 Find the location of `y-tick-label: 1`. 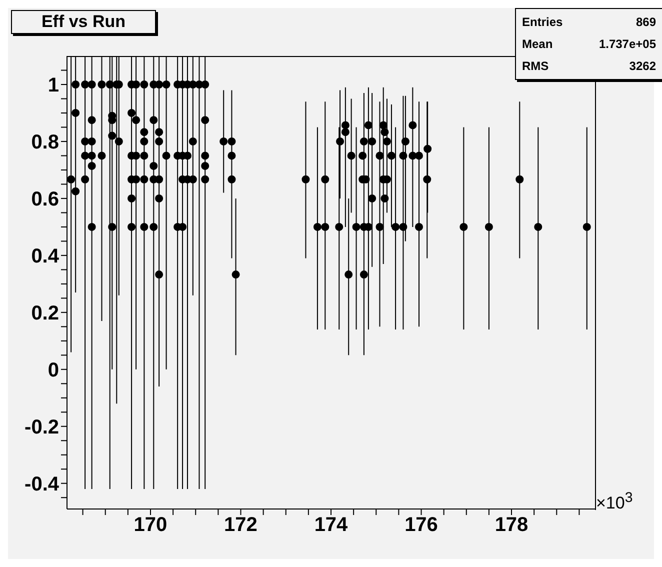

y-tick-label: 1 is located at coordinates (53, 85).